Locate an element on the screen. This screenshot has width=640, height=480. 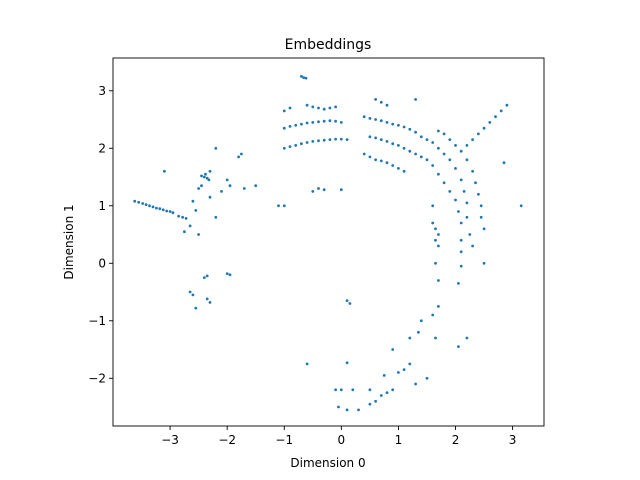
y-tick-label: 3 is located at coordinates (102, 91).